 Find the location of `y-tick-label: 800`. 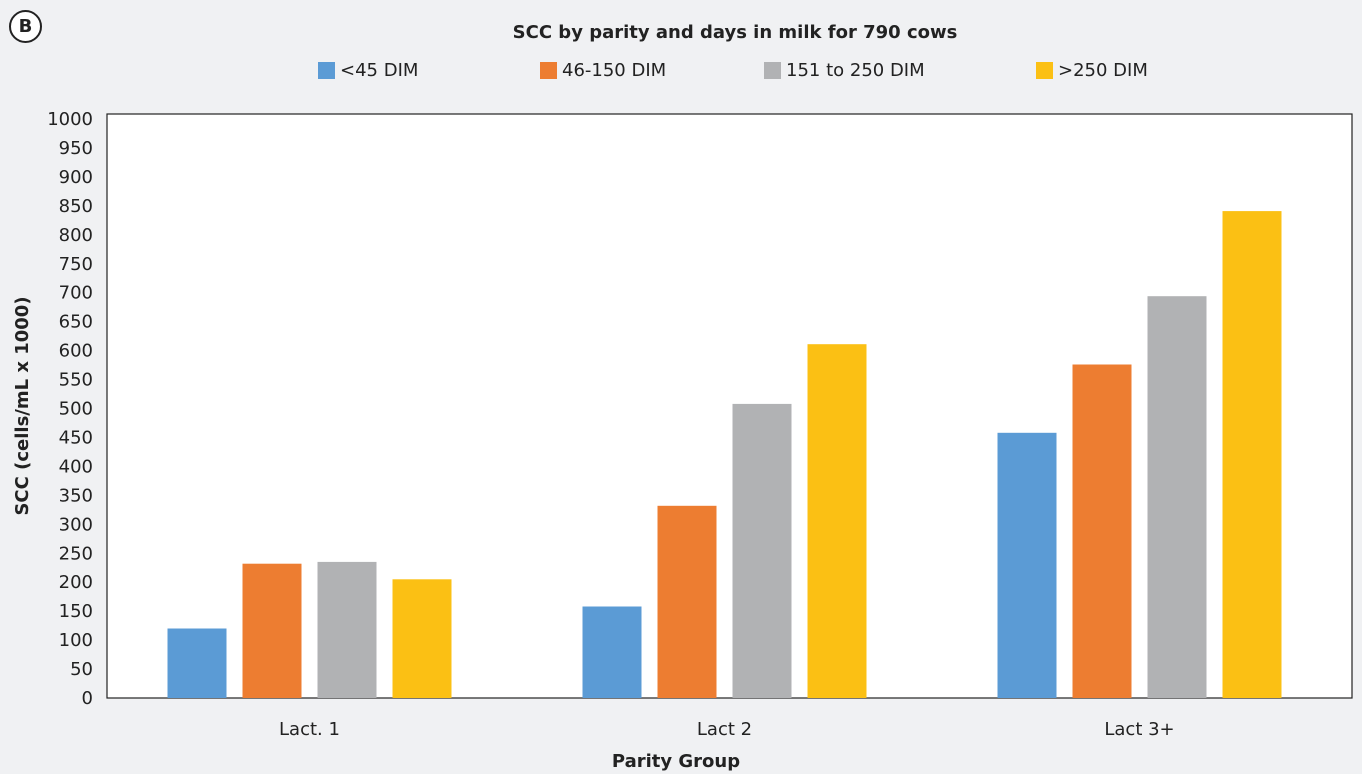

y-tick-label: 800 is located at coordinates (76, 235).